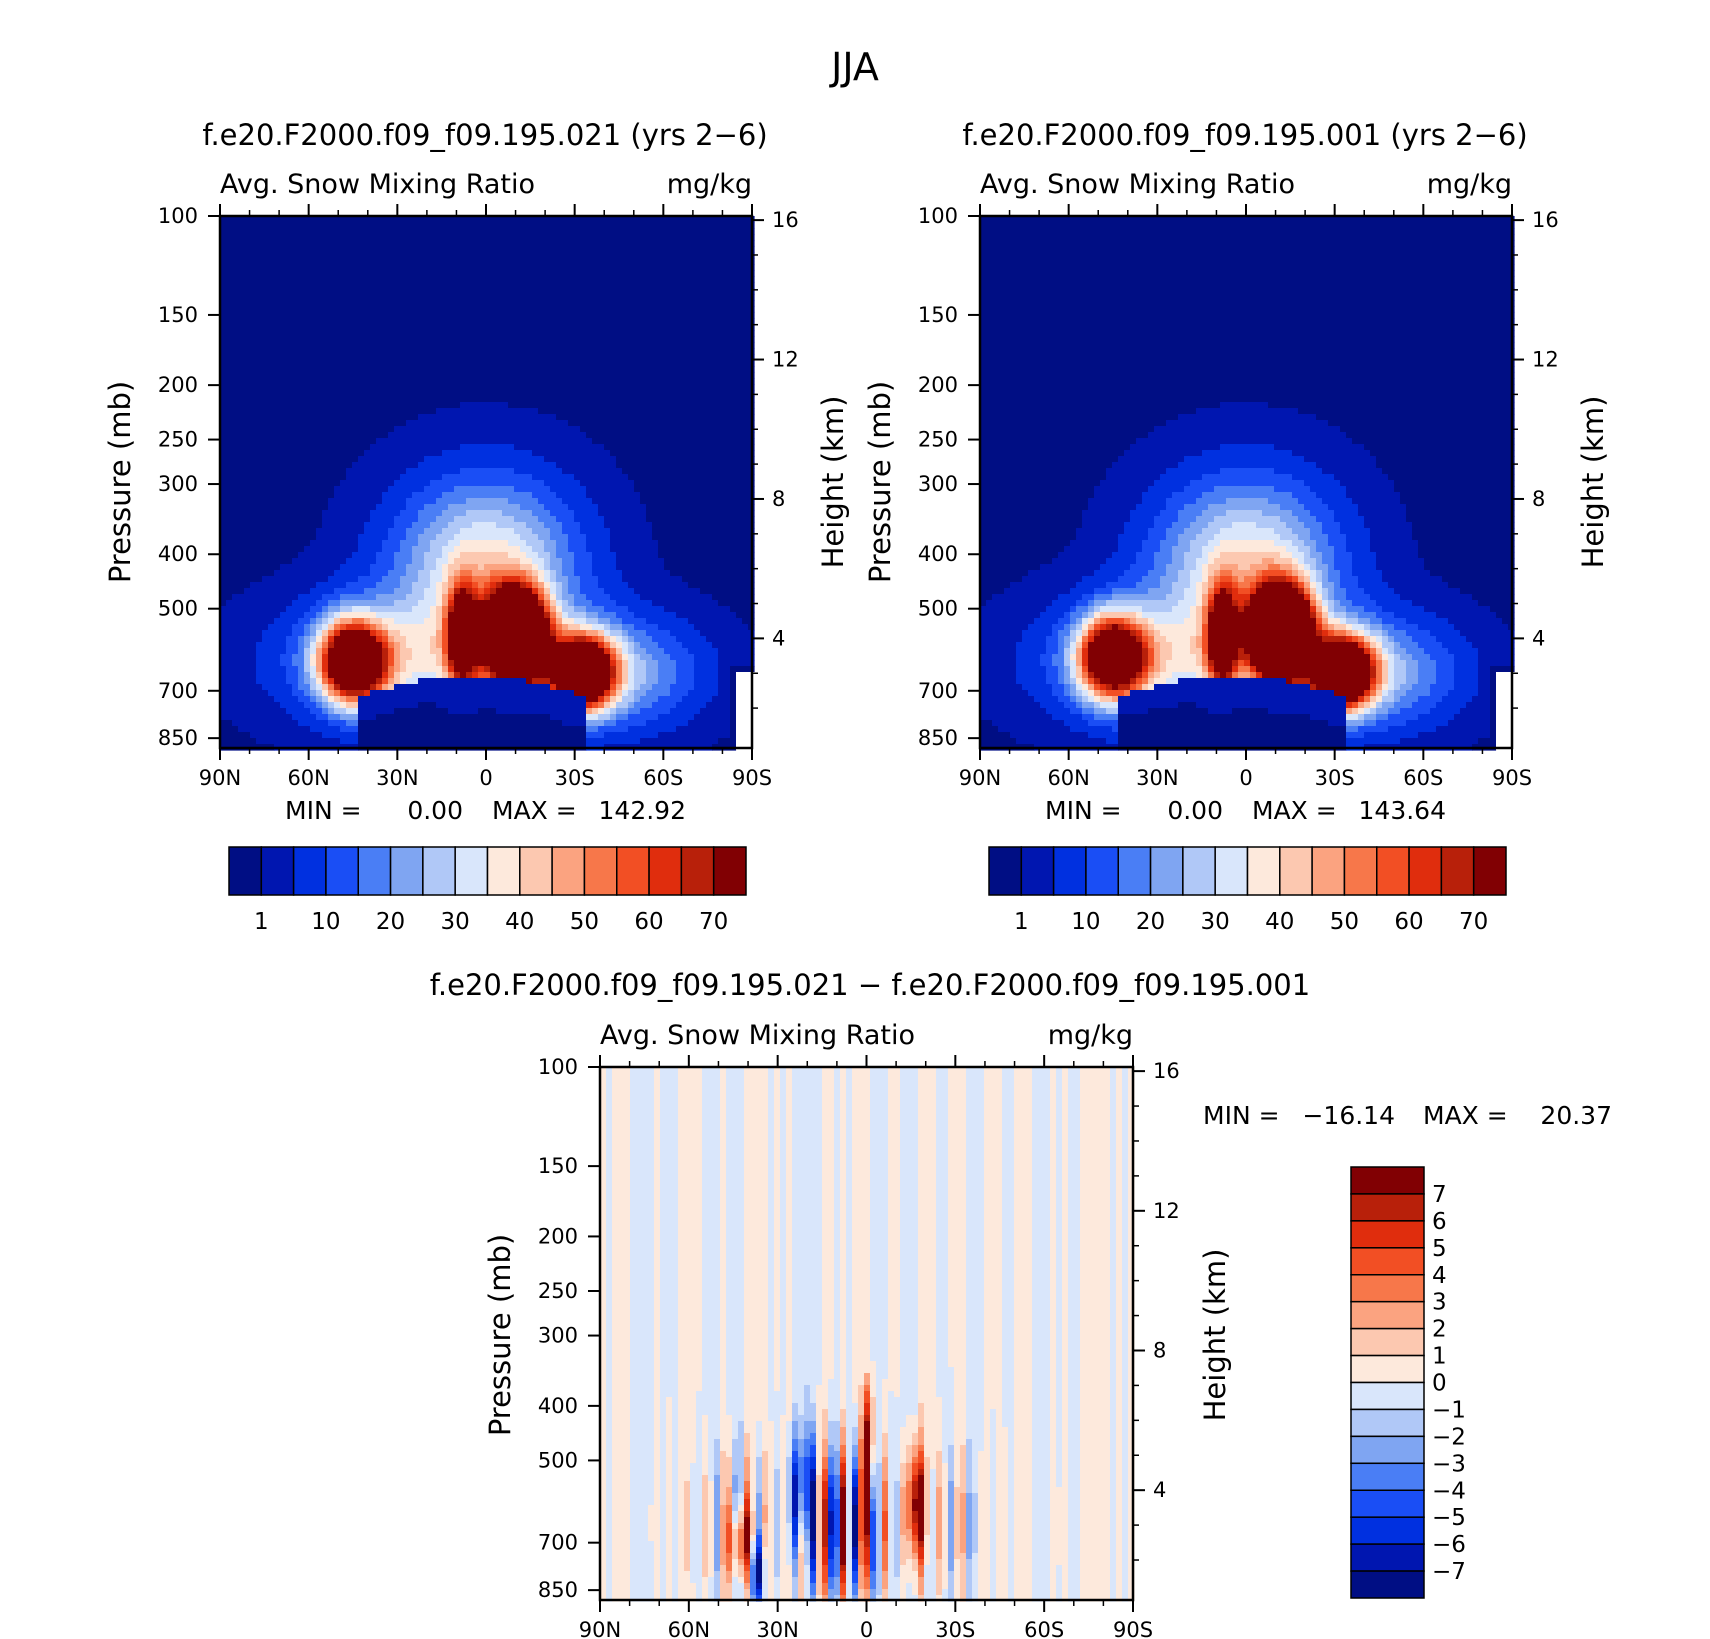  Describe the element at coordinates (1538, 638) in the screenshot. I see `y2-tick-label: 4` at that location.